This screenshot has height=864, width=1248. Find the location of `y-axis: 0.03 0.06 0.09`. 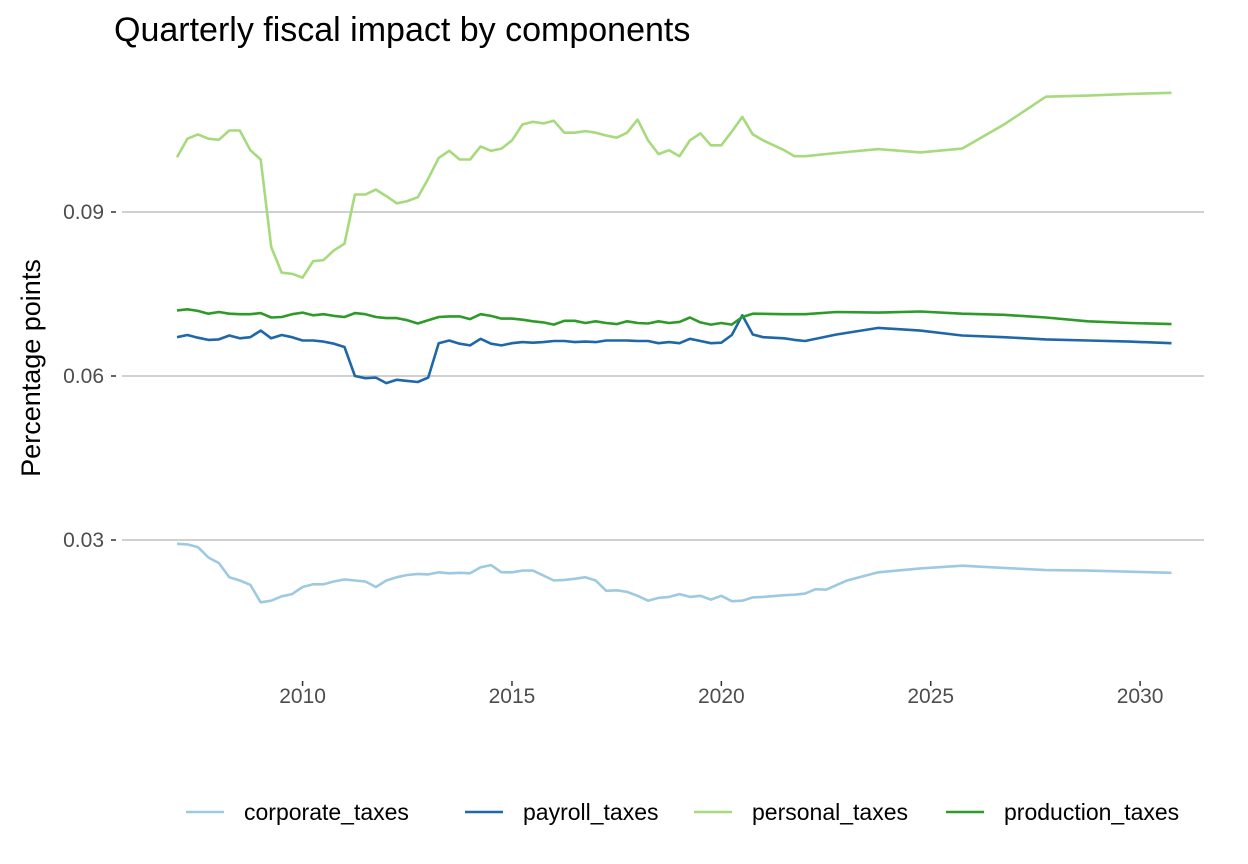

y-axis: 0.03 0.06 0.09 is located at coordinates (89, 376).